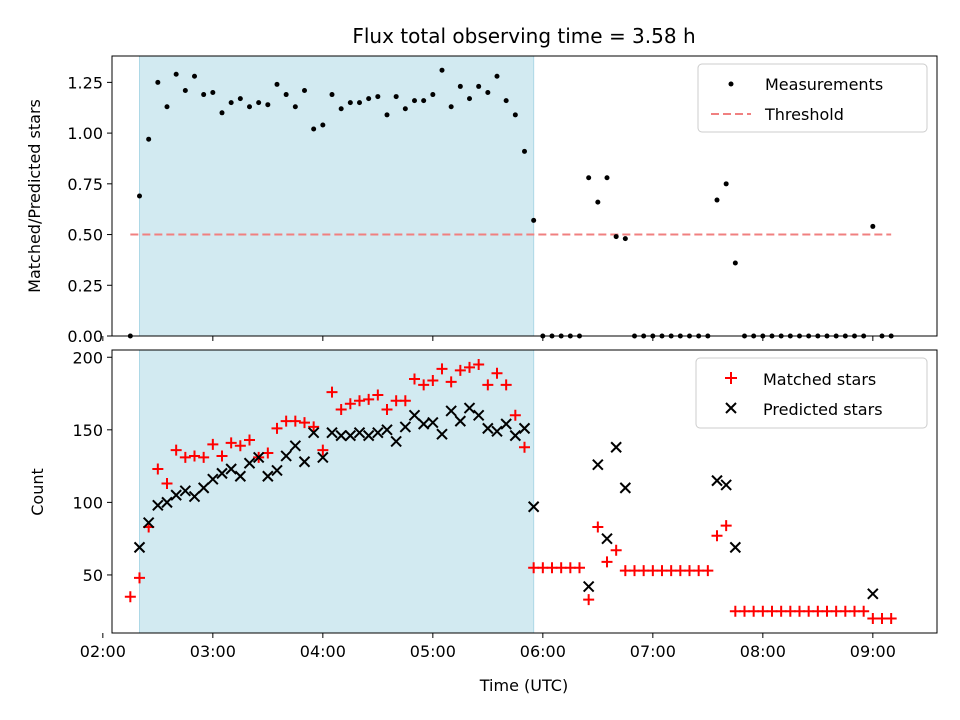 Image resolution: width=960 pixels, height=720 pixels. I want to click on y-tick-label-150: 150, so click(87, 430).